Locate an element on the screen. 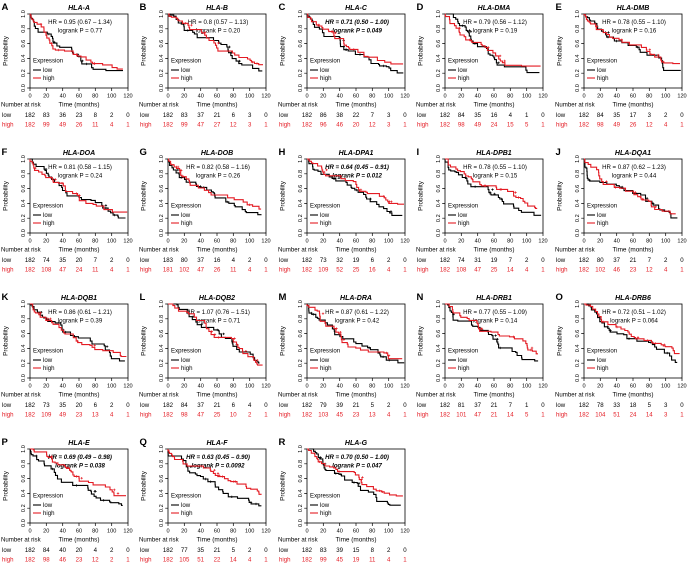 This screenshot has height=580, width=692. hr-annotation: HR = 0.78 (0.55 – 1.10) is located at coordinates (634, 22).